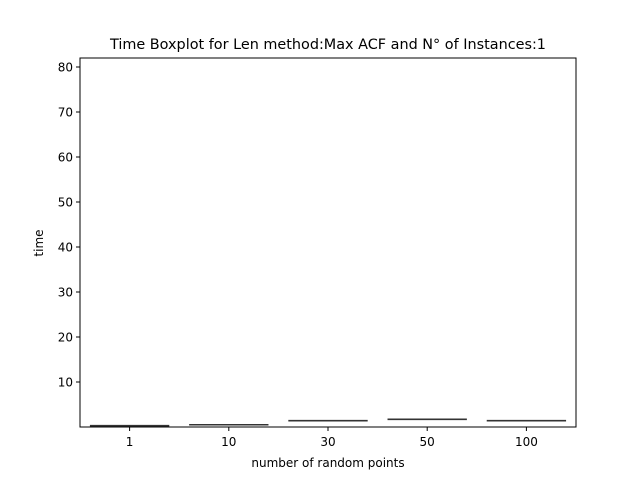 Image resolution: width=640 pixels, height=484 pixels. Describe the element at coordinates (65, 158) in the screenshot. I see `y-tick-label: 60` at that location.